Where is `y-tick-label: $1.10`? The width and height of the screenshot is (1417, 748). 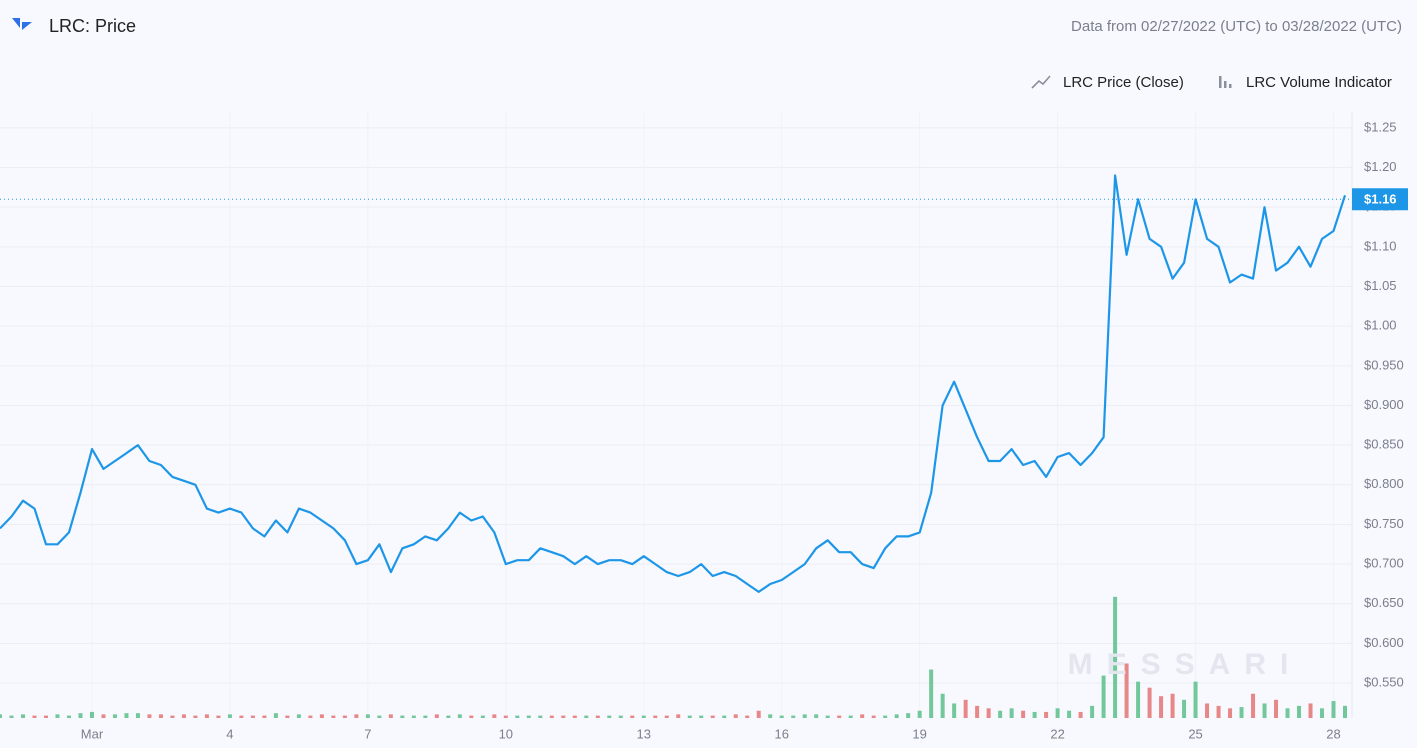 y-tick-label: $1.10 is located at coordinates (1380, 245).